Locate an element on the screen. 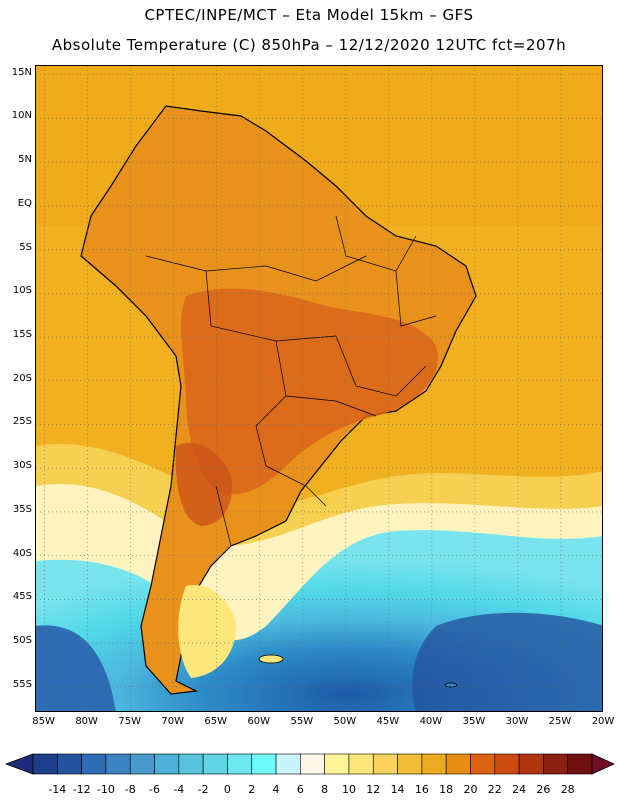  legend-tick-label: 26 is located at coordinates (543, 789).